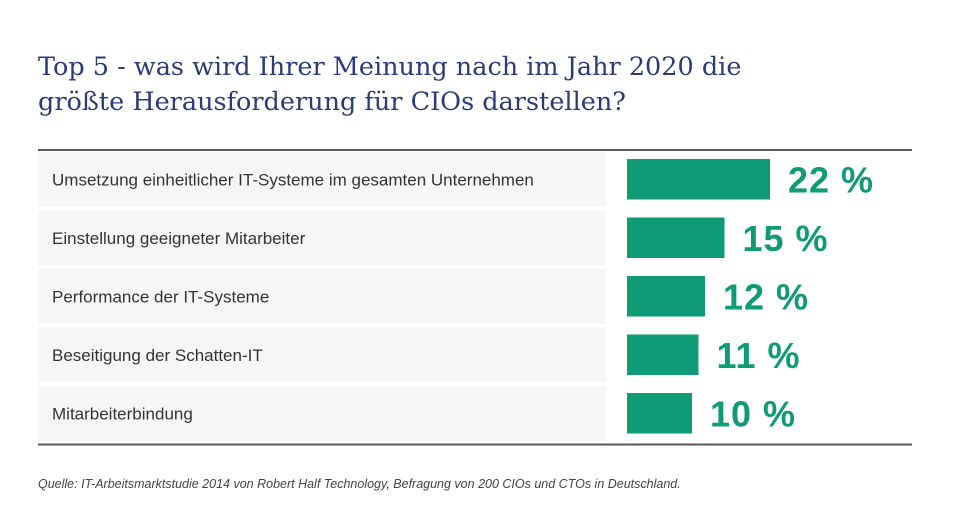 This screenshot has height=528, width=960. I want to click on category-label: Einstellung geeigneter Mitarbeiter, so click(179, 238).